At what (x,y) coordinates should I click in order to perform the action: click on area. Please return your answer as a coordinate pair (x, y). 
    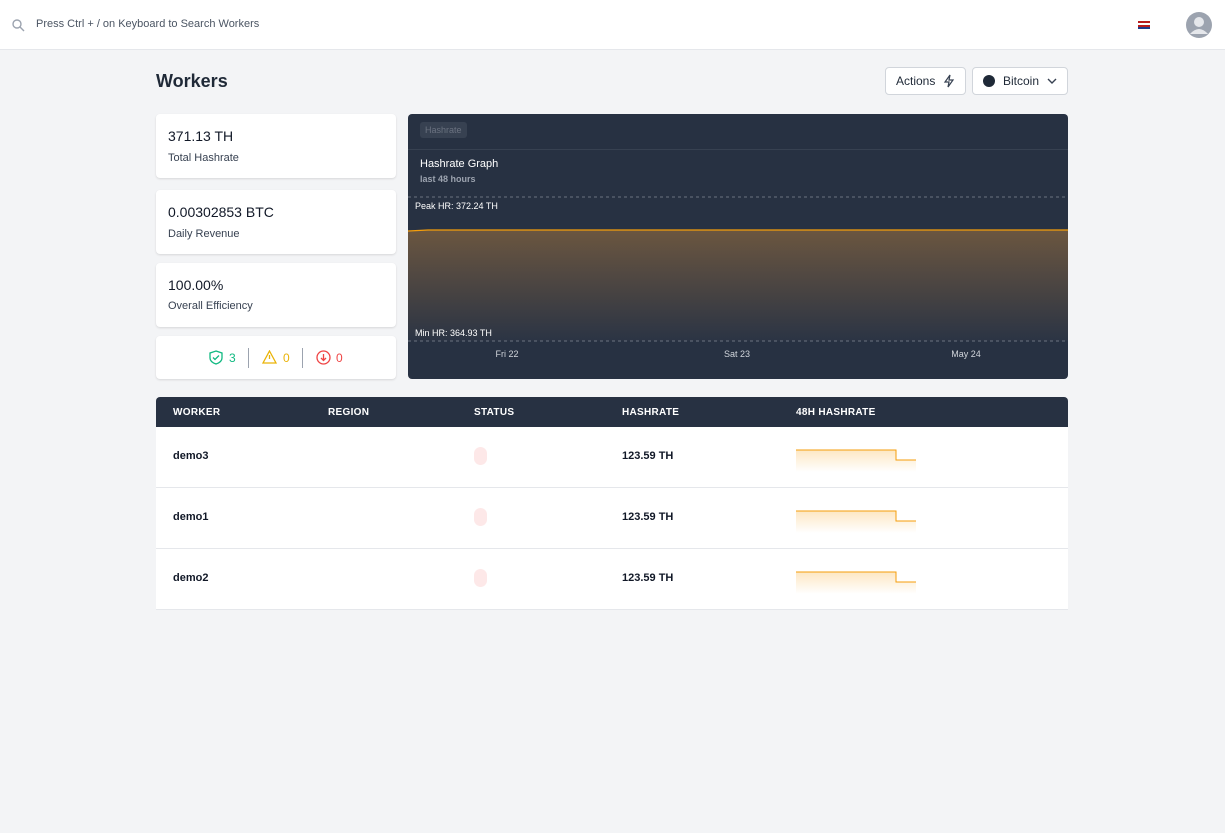
    Looking at the image, I should click on (738, 285).